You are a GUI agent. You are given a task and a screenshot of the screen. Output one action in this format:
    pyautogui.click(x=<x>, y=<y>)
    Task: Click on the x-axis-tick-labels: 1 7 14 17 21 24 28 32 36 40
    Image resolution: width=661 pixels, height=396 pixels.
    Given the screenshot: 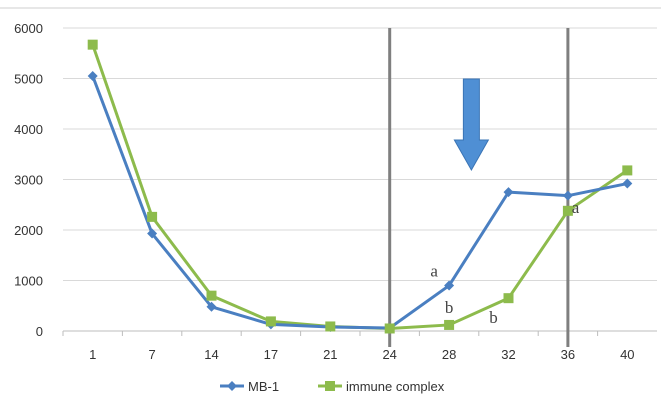 What is the action you would take?
    pyautogui.click(x=361, y=354)
    